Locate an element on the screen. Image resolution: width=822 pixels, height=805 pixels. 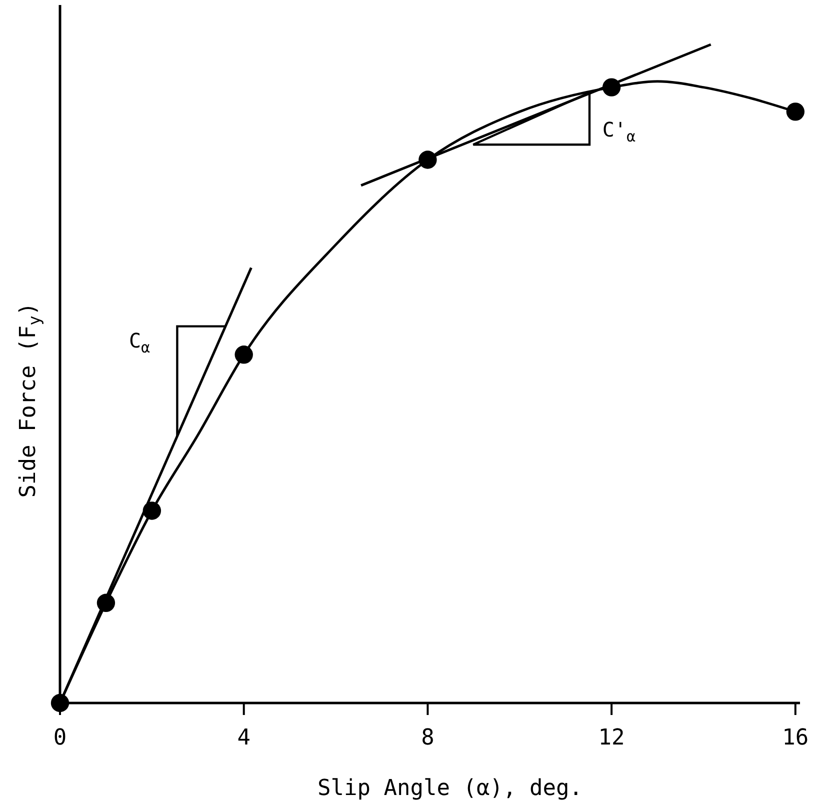
x-tick-label: 16 is located at coordinates (795, 737).